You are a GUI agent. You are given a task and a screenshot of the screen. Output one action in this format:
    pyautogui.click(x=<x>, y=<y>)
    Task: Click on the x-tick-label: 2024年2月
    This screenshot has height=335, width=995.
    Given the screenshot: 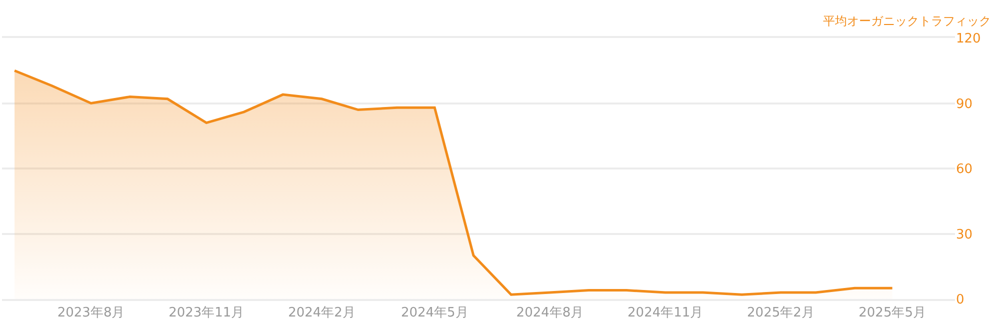 What is the action you would take?
    pyautogui.click(x=322, y=312)
    